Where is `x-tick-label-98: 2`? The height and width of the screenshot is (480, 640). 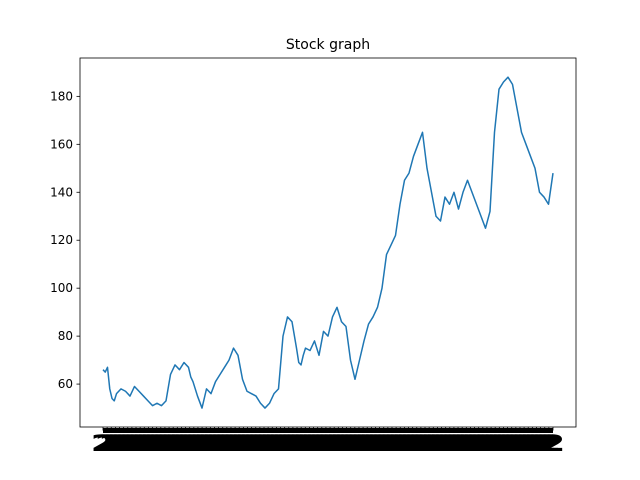 x-tick-label-98: 2 is located at coordinates (507, 443).